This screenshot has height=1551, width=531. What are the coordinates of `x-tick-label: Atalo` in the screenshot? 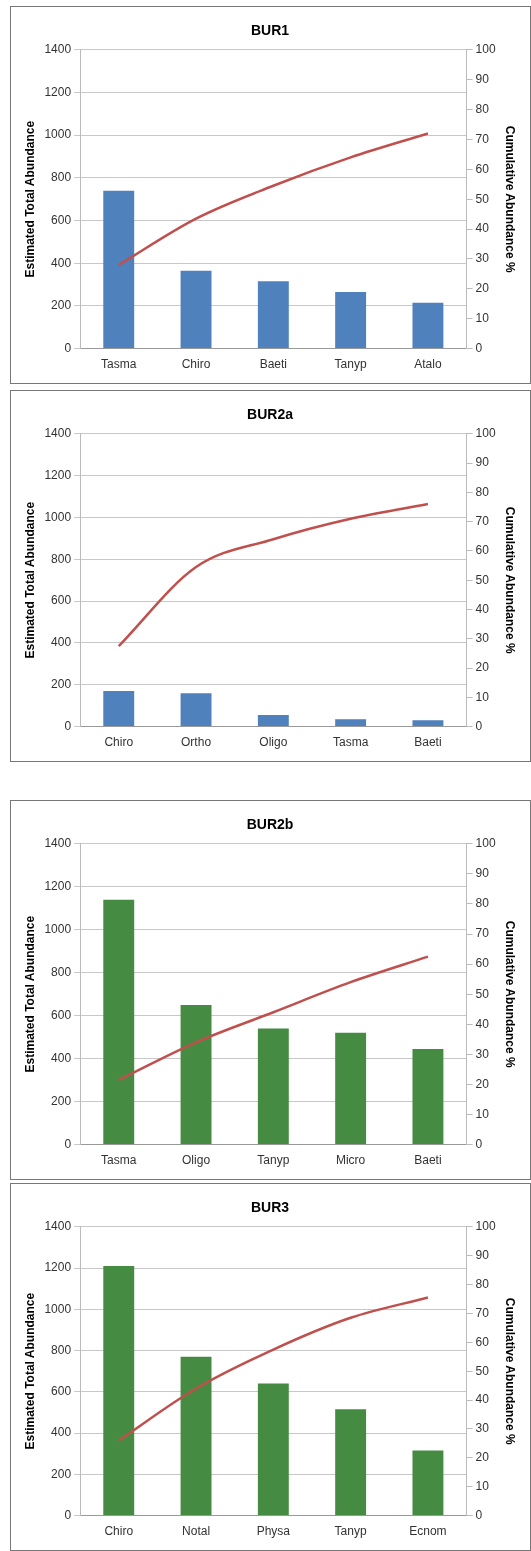 It's located at (428, 364).